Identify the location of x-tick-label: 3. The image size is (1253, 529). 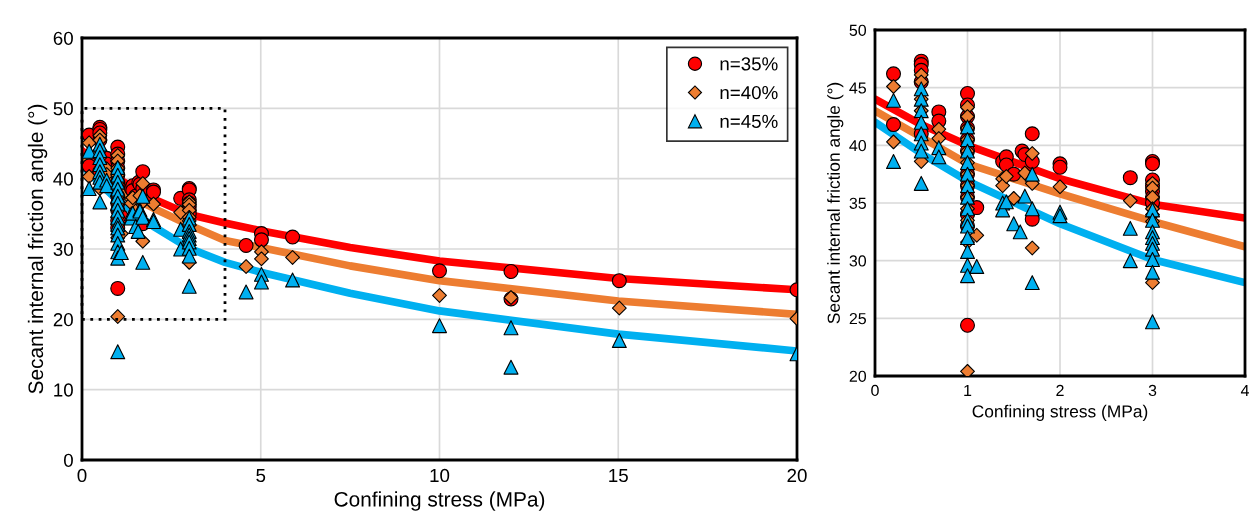
(1152, 390).